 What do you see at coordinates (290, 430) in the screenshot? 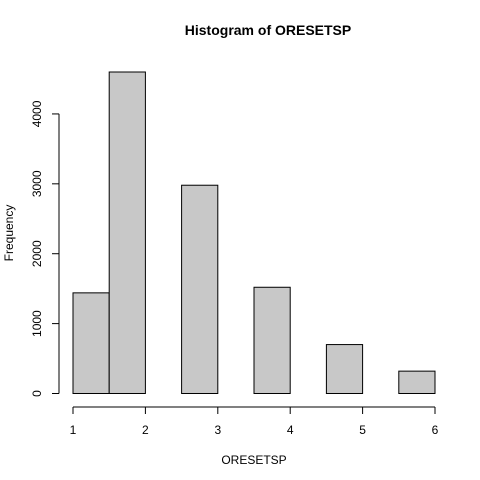
I see `x-tick-label-3: 4` at bounding box center [290, 430].